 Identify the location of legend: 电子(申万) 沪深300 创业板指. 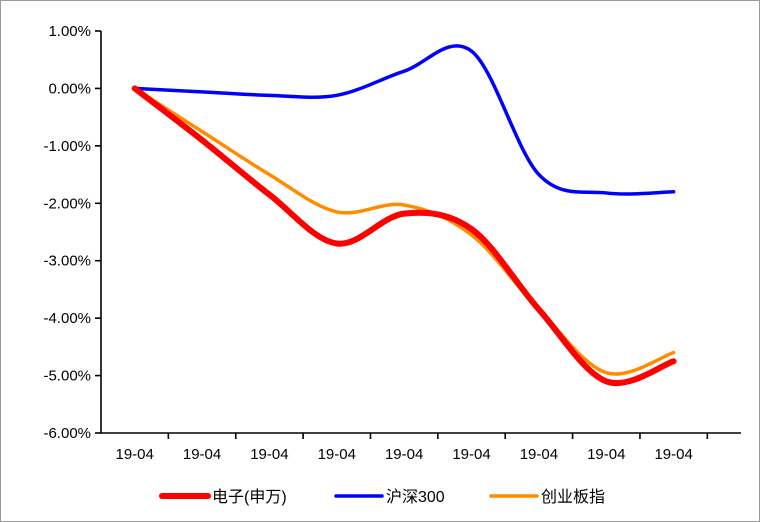
(382, 497).